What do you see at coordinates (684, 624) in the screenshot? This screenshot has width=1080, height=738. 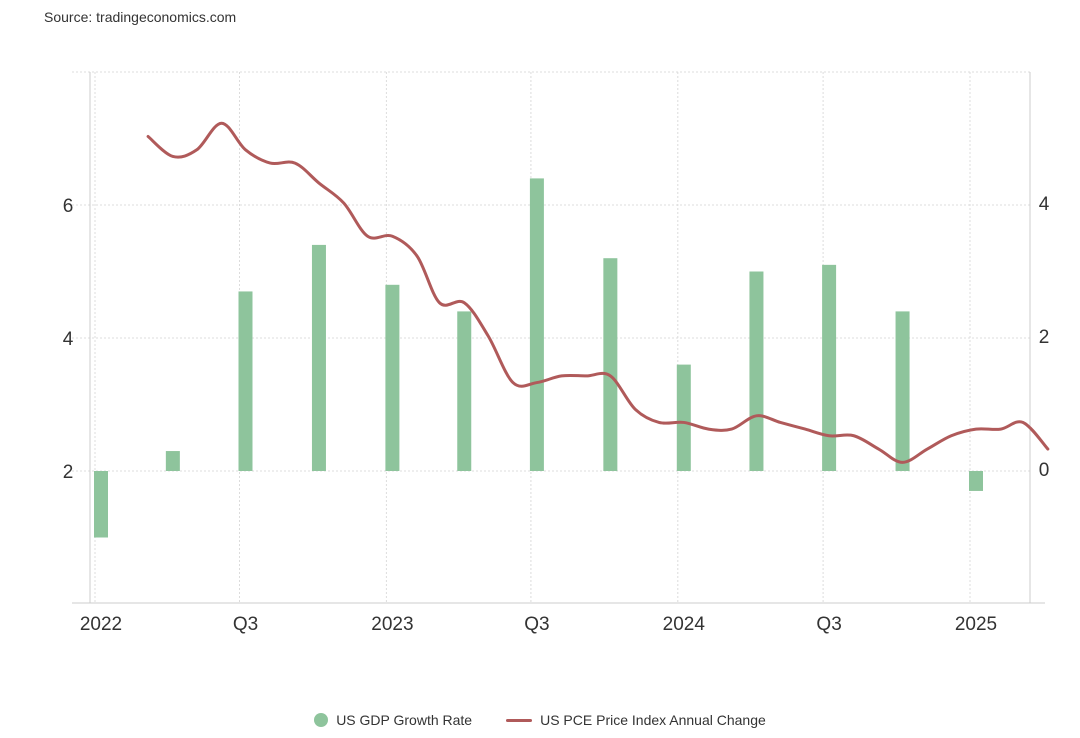 I see `x-axis-tick-label: 2024` at bounding box center [684, 624].